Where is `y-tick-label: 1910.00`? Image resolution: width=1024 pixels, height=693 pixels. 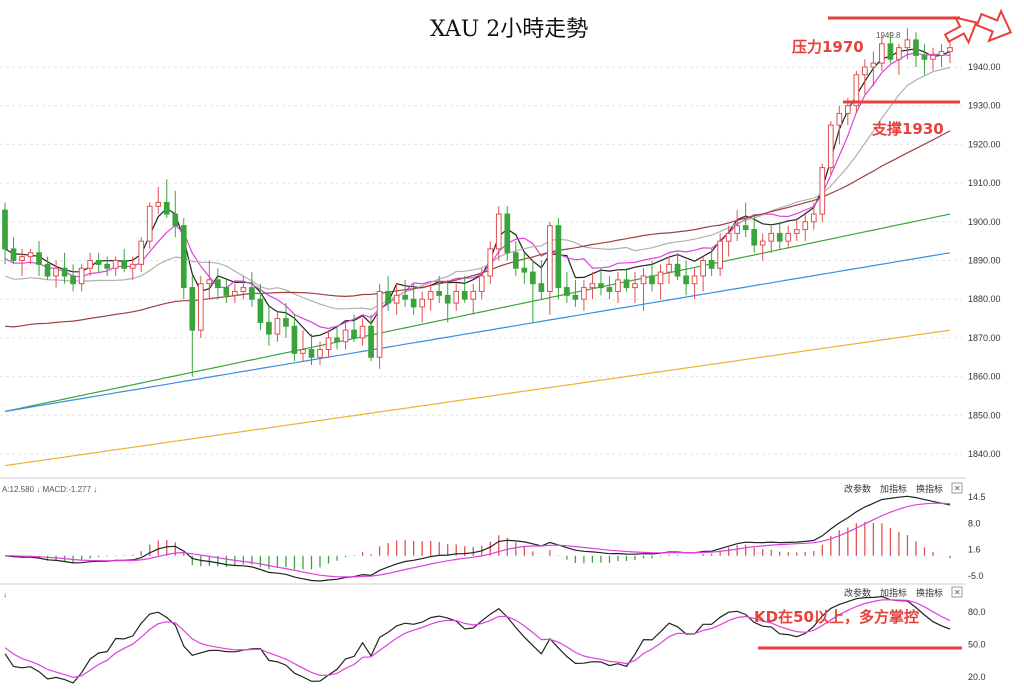
y-tick-label: 1910.00 is located at coordinates (984, 183).